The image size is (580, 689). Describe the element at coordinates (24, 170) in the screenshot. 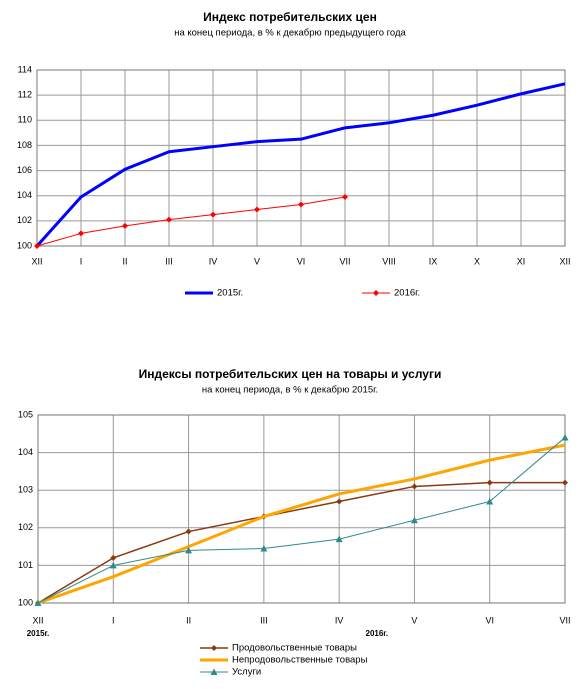

I see `y-tick-label: 106` at that location.